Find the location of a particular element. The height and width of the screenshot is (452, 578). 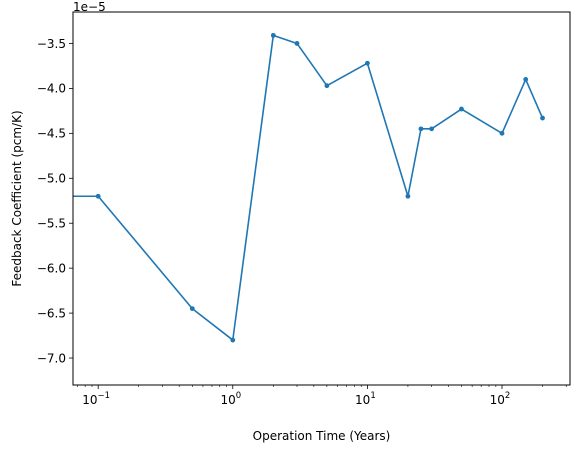

x-axis-label: Operation Time (Years) is located at coordinates (322, 436).